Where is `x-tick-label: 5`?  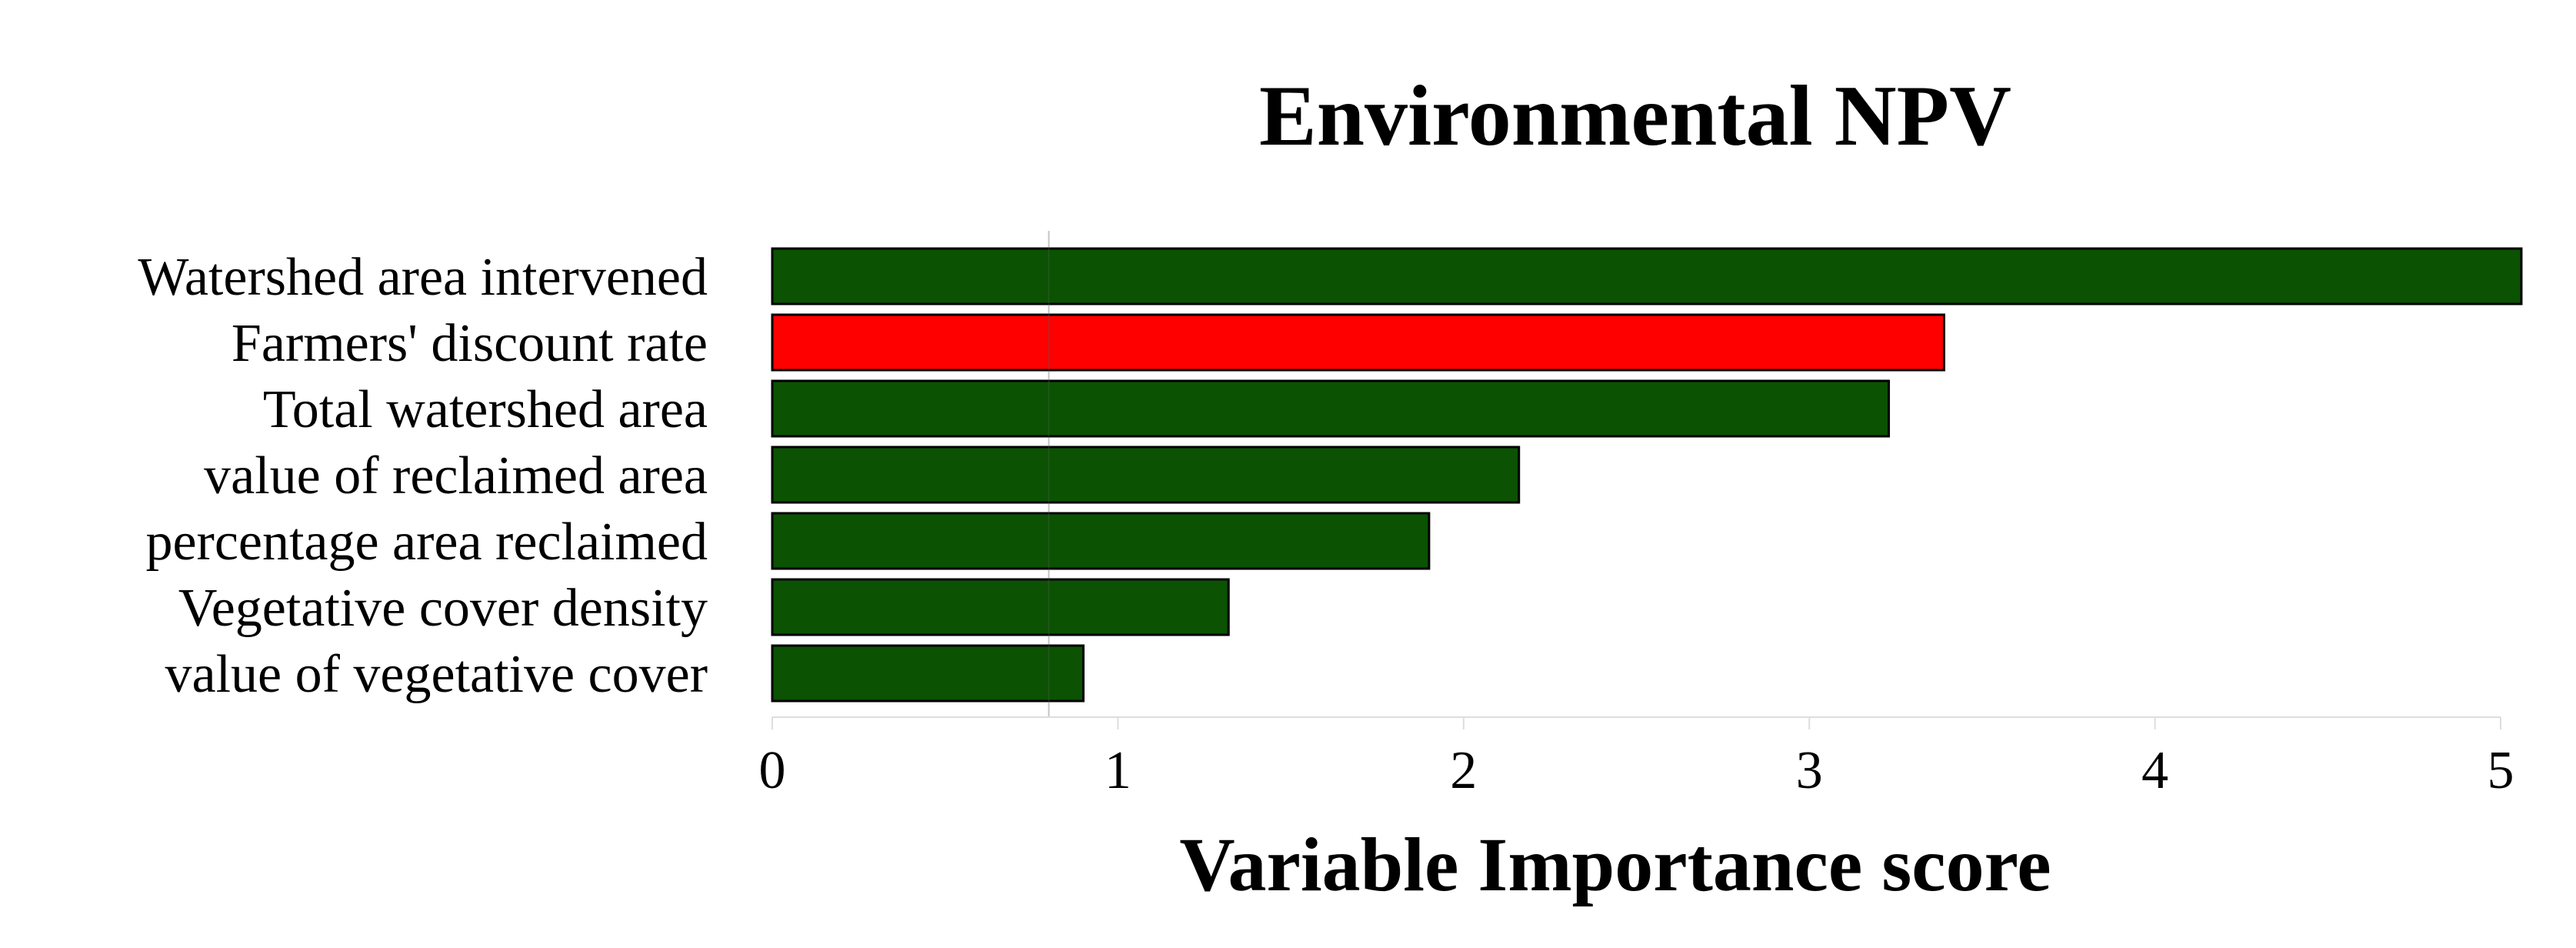 x-tick-label: 5 is located at coordinates (2501, 770).